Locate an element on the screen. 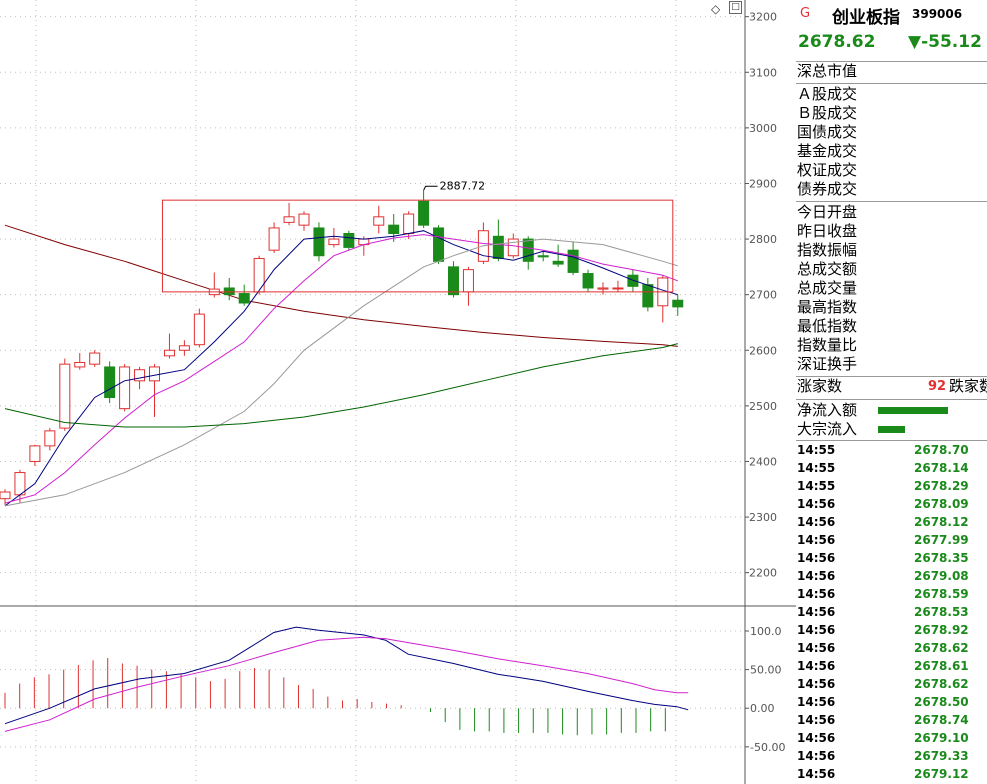  field-label: 最高指数 is located at coordinates (827, 307).